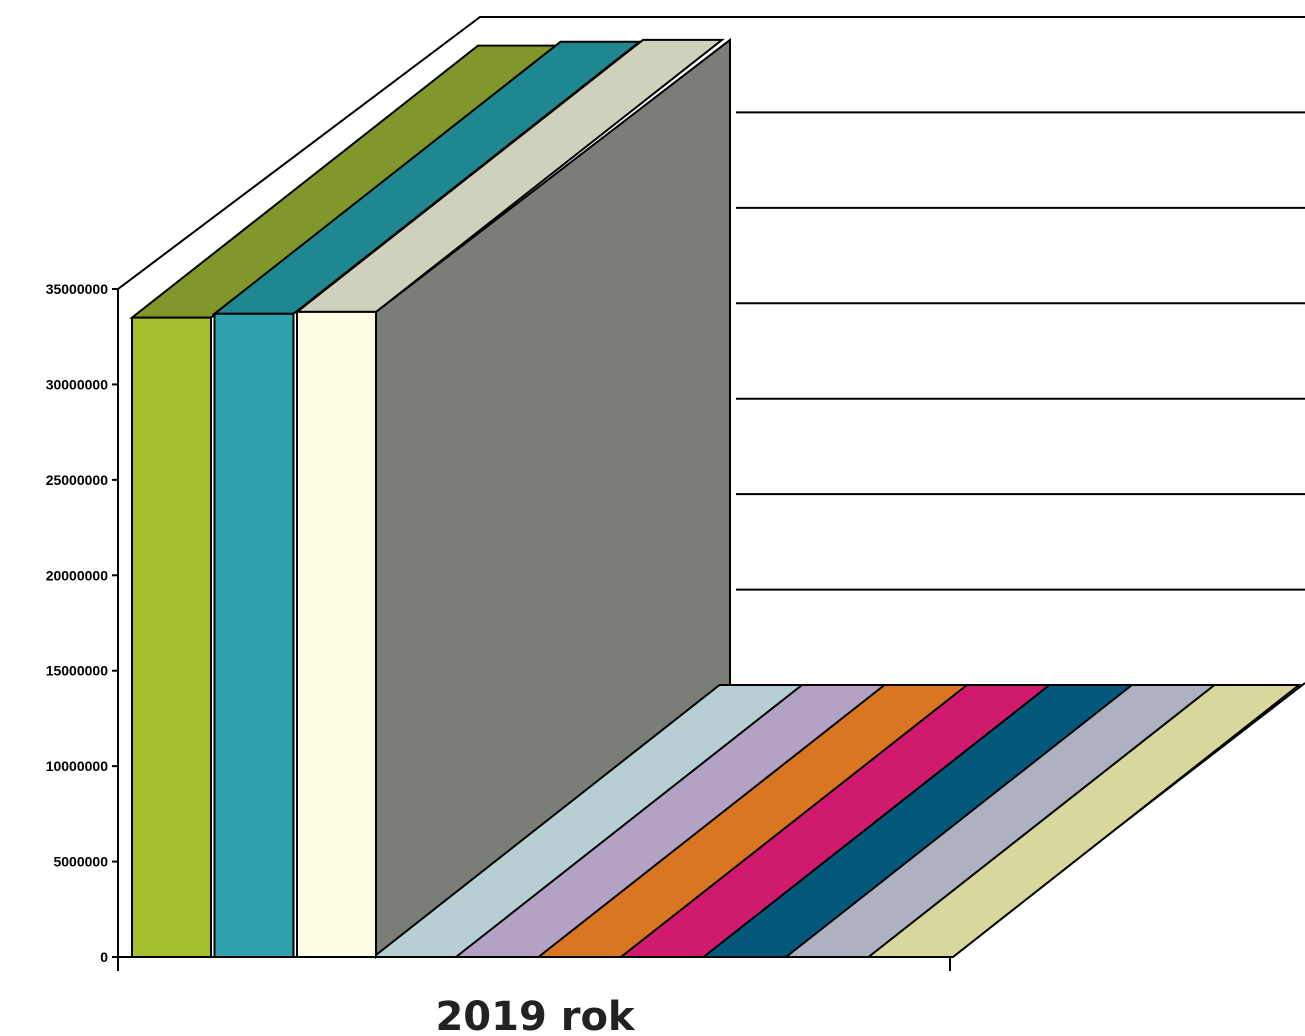 The height and width of the screenshot is (1036, 1305). What do you see at coordinates (77, 480) in the screenshot?
I see `y-tick-label: 25000000` at bounding box center [77, 480].